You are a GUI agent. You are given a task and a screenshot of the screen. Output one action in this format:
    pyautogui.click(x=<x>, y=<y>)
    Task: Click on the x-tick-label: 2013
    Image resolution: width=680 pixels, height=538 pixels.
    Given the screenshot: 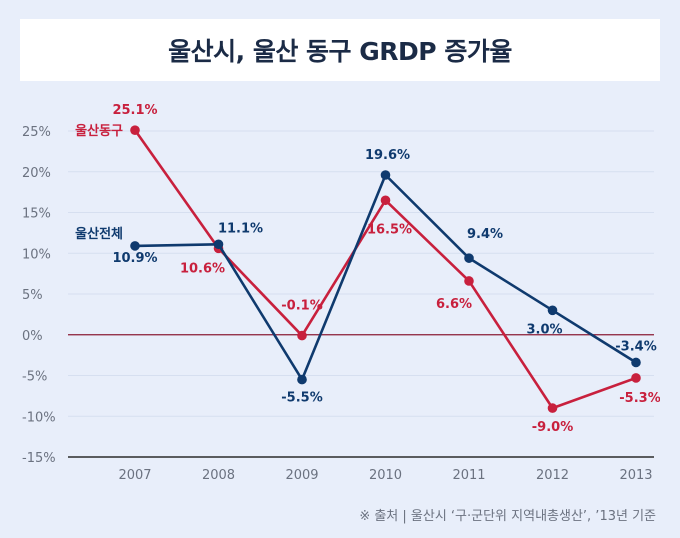 What is the action you would take?
    pyautogui.click(x=635, y=475)
    